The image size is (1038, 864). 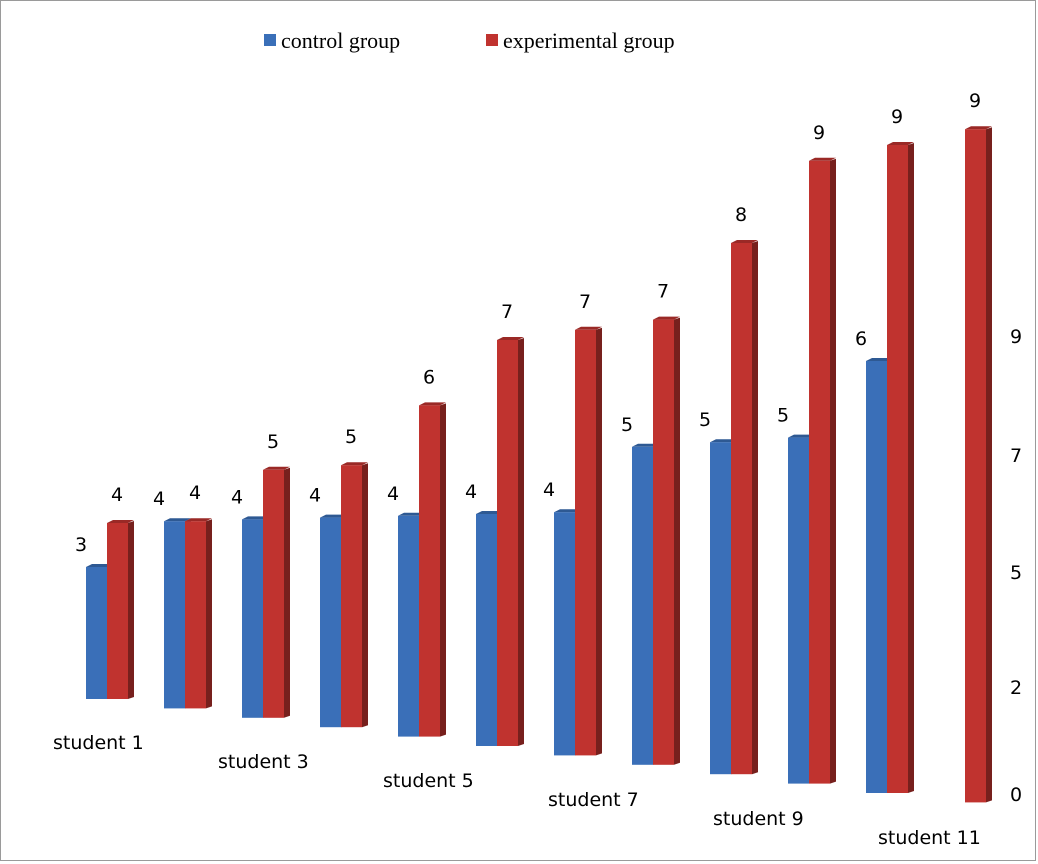 What do you see at coordinates (666, 318) in the screenshot?
I see `bar-experimental-8-top` at bounding box center [666, 318].